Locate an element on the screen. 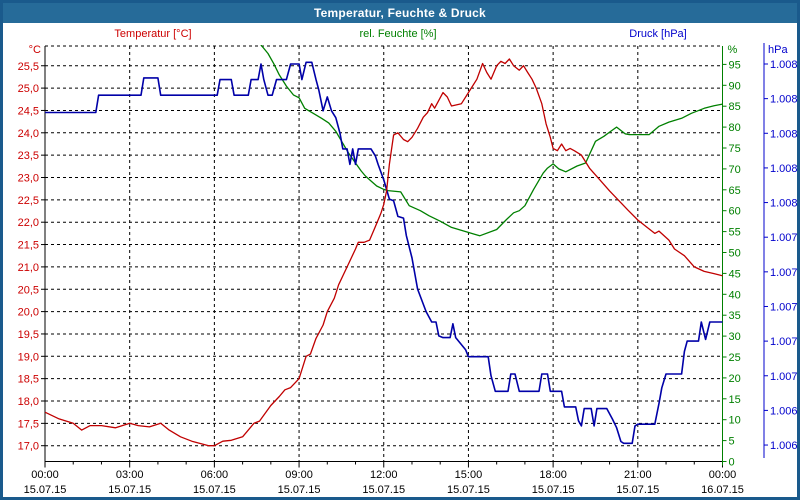 The width and height of the screenshot is (800, 500). x-tick-time: 09:00 is located at coordinates (299, 475).